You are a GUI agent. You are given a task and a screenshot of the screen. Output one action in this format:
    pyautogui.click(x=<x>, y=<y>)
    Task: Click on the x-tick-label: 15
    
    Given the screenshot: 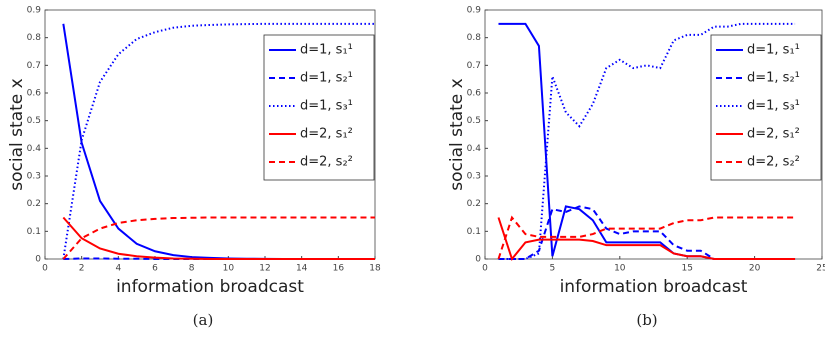 What is the action you would take?
    pyautogui.click(x=686, y=269)
    